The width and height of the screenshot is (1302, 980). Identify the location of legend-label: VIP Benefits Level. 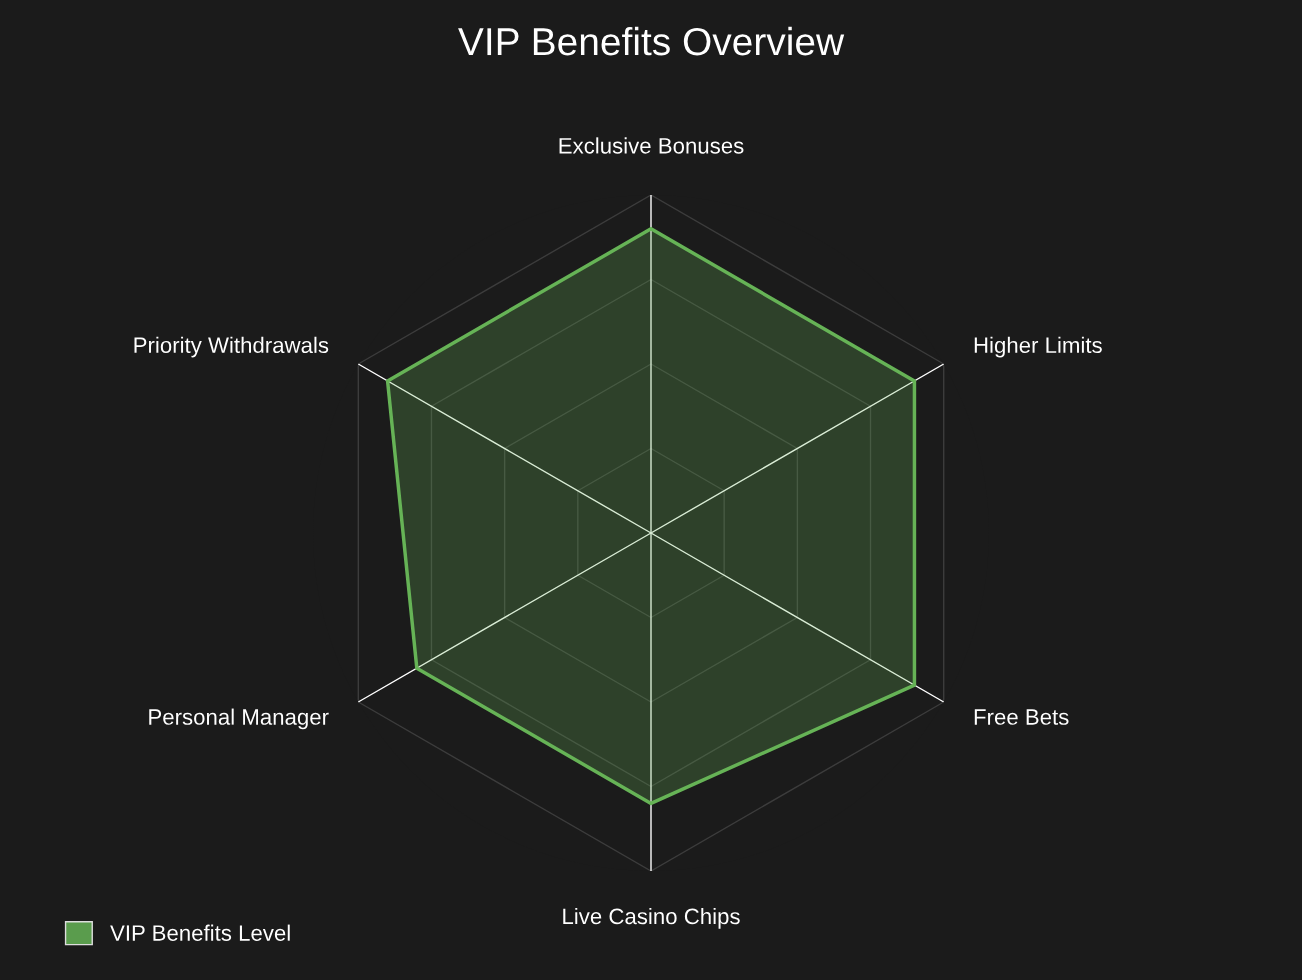
(200, 932).